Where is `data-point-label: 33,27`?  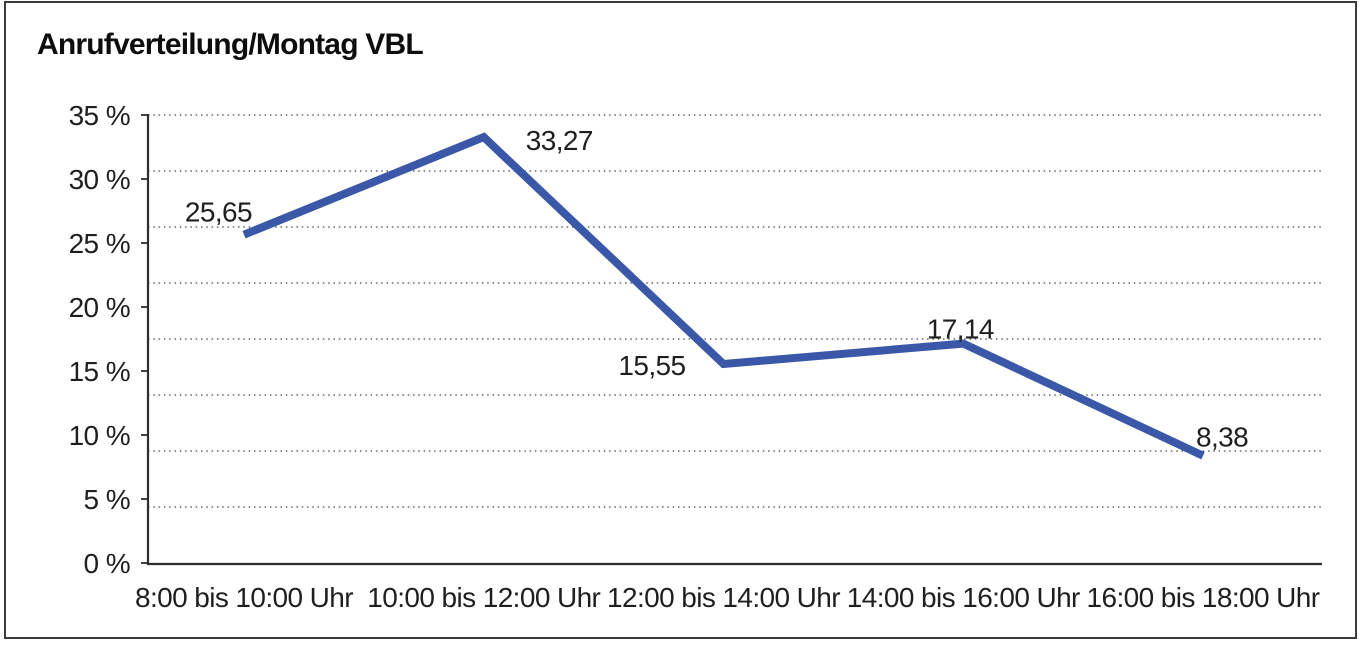 data-point-label: 33,27 is located at coordinates (559, 140).